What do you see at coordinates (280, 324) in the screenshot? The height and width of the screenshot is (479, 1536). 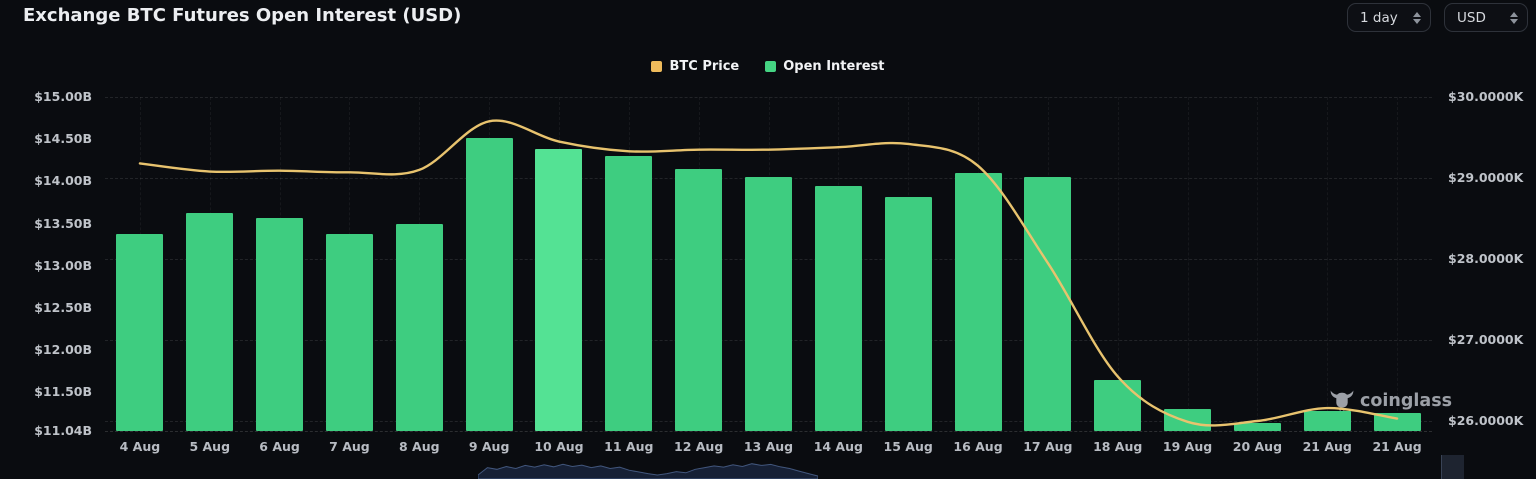 I see `bar-6-aug` at bounding box center [280, 324].